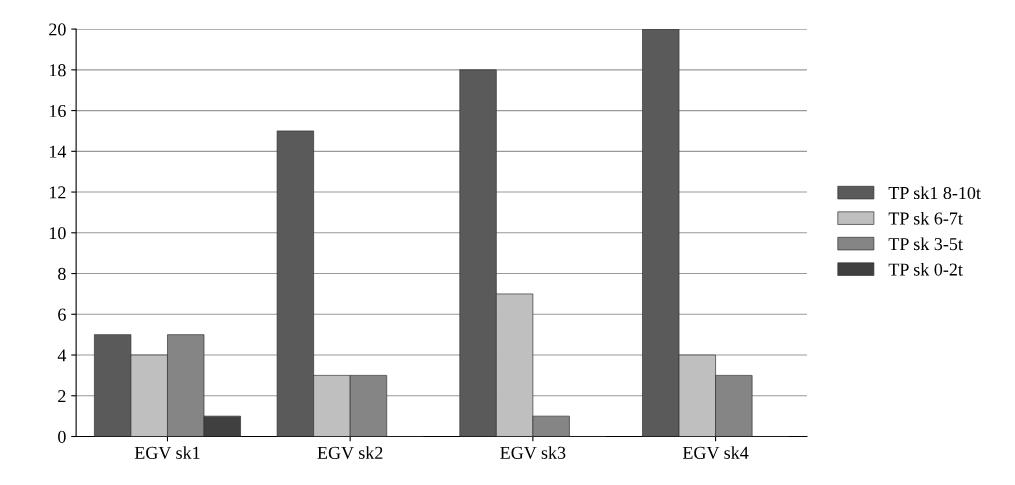 The image size is (1015, 485). What do you see at coordinates (925, 244) in the screenshot?
I see `legend-label: TP sk 3-5t` at bounding box center [925, 244].